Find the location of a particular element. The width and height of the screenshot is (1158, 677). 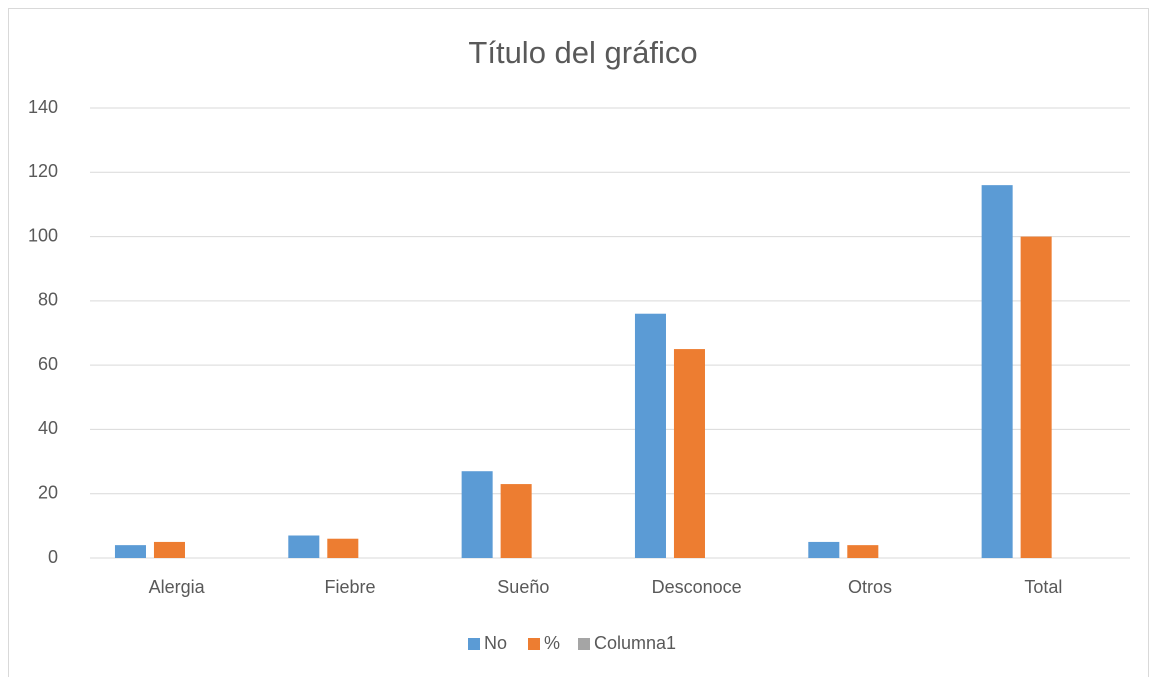

x-tick-label: Sueño is located at coordinates (523, 587).